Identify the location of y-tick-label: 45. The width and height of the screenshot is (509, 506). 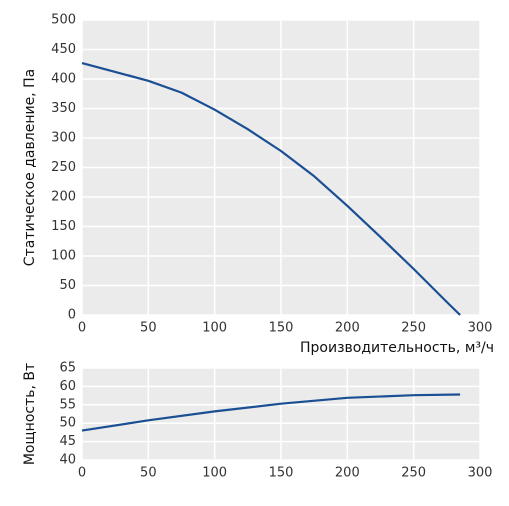
(67, 441).